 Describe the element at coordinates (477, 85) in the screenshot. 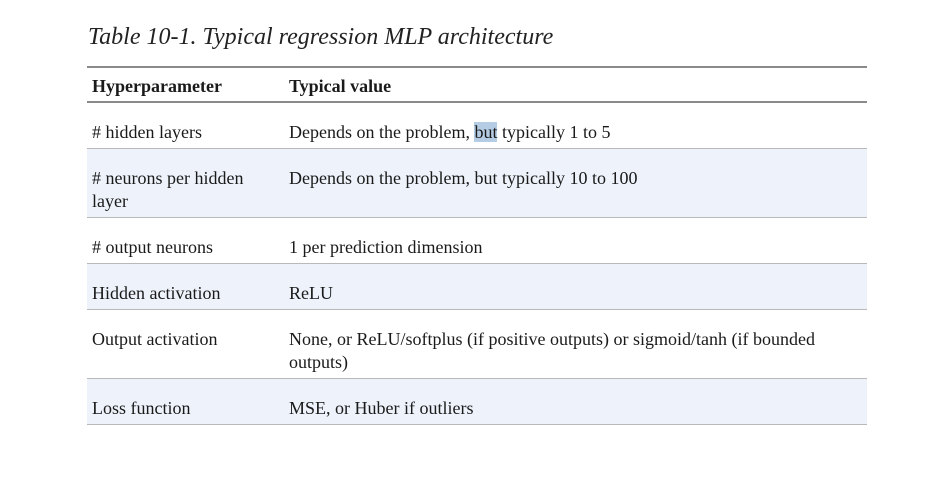

I see `table-header-row: Hyperparameter Typical value` at that location.